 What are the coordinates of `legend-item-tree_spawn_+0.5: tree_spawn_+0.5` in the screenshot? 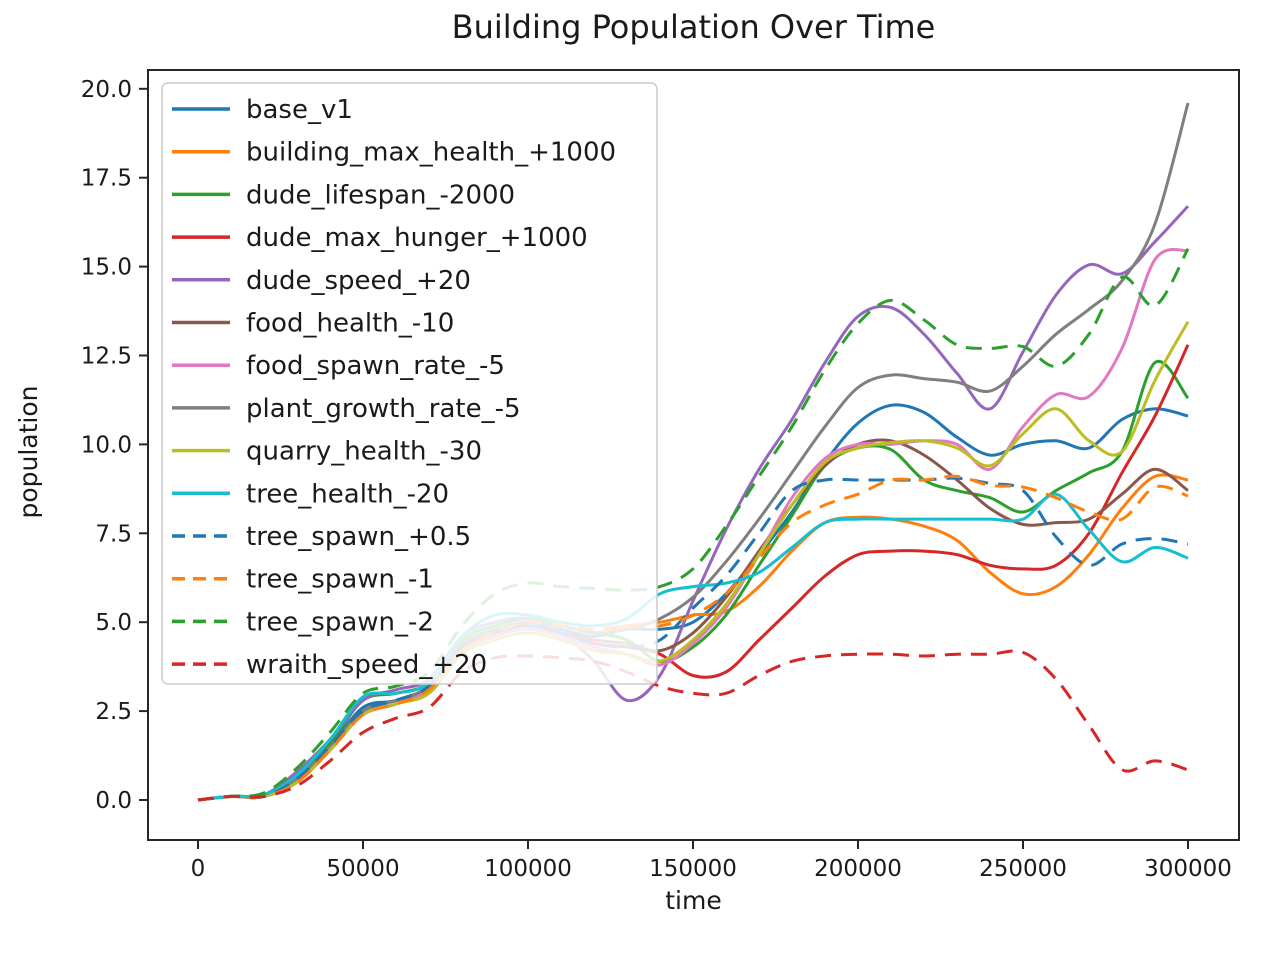 It's located at (321, 537).